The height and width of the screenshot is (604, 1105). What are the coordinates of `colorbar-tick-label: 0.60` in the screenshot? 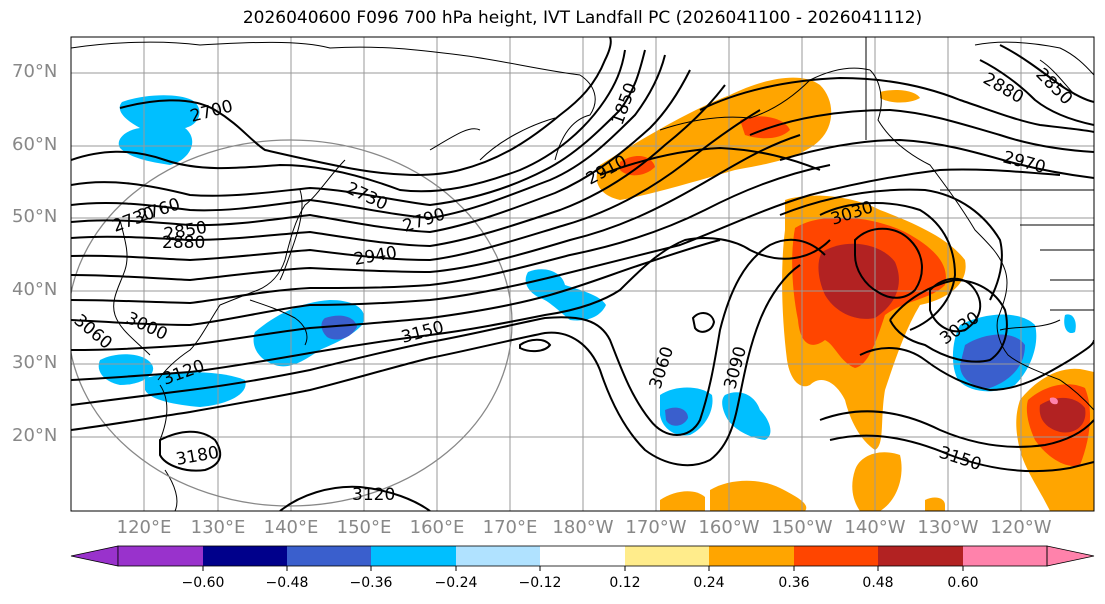 It's located at (963, 583).